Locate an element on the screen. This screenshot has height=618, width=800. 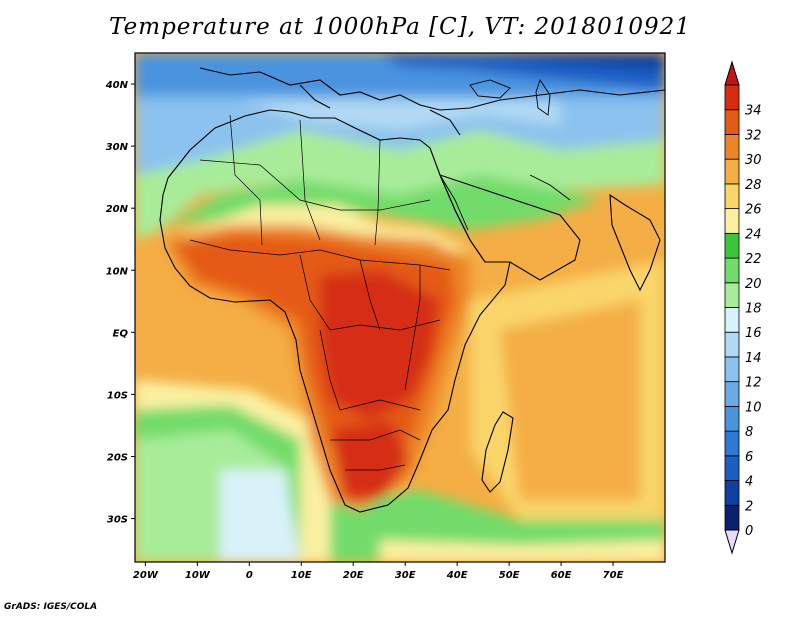
lon-tick-label: 30E is located at coordinates (405, 575).